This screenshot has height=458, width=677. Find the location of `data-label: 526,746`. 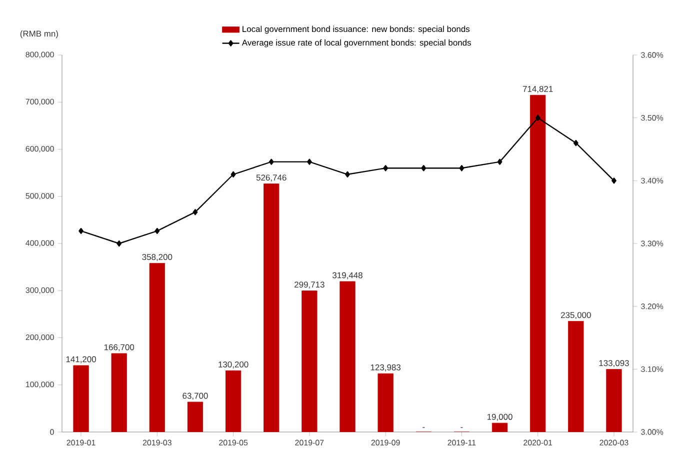

data-label: 526,746 is located at coordinates (271, 178).